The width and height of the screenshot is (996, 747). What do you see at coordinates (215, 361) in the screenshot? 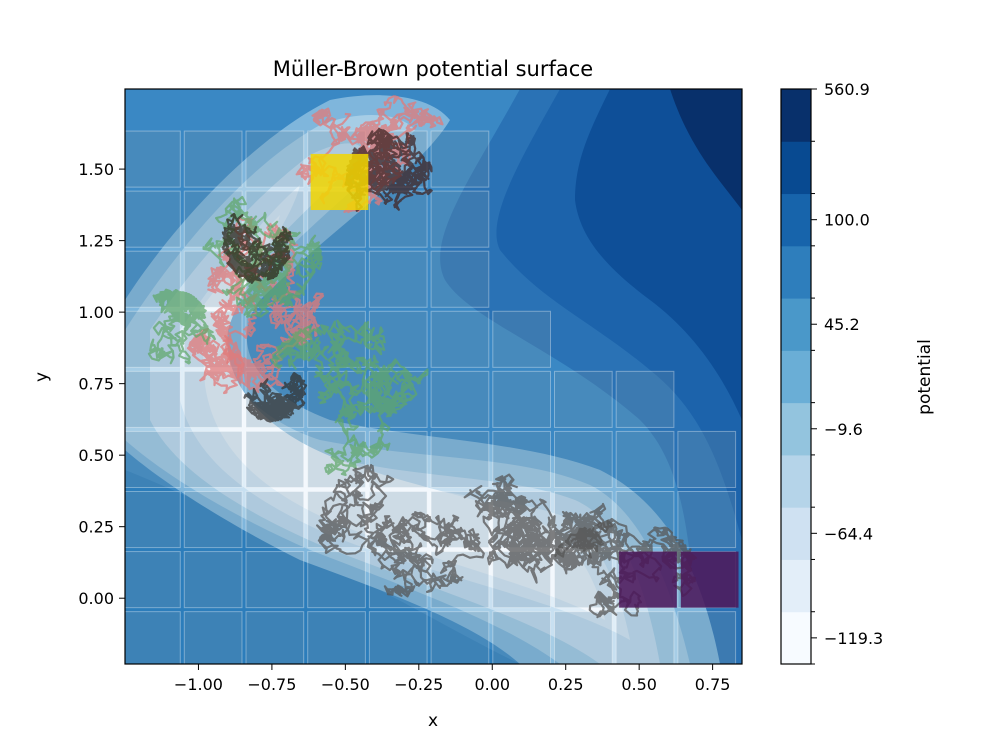
I see `trajectory-red` at bounding box center [215, 361].